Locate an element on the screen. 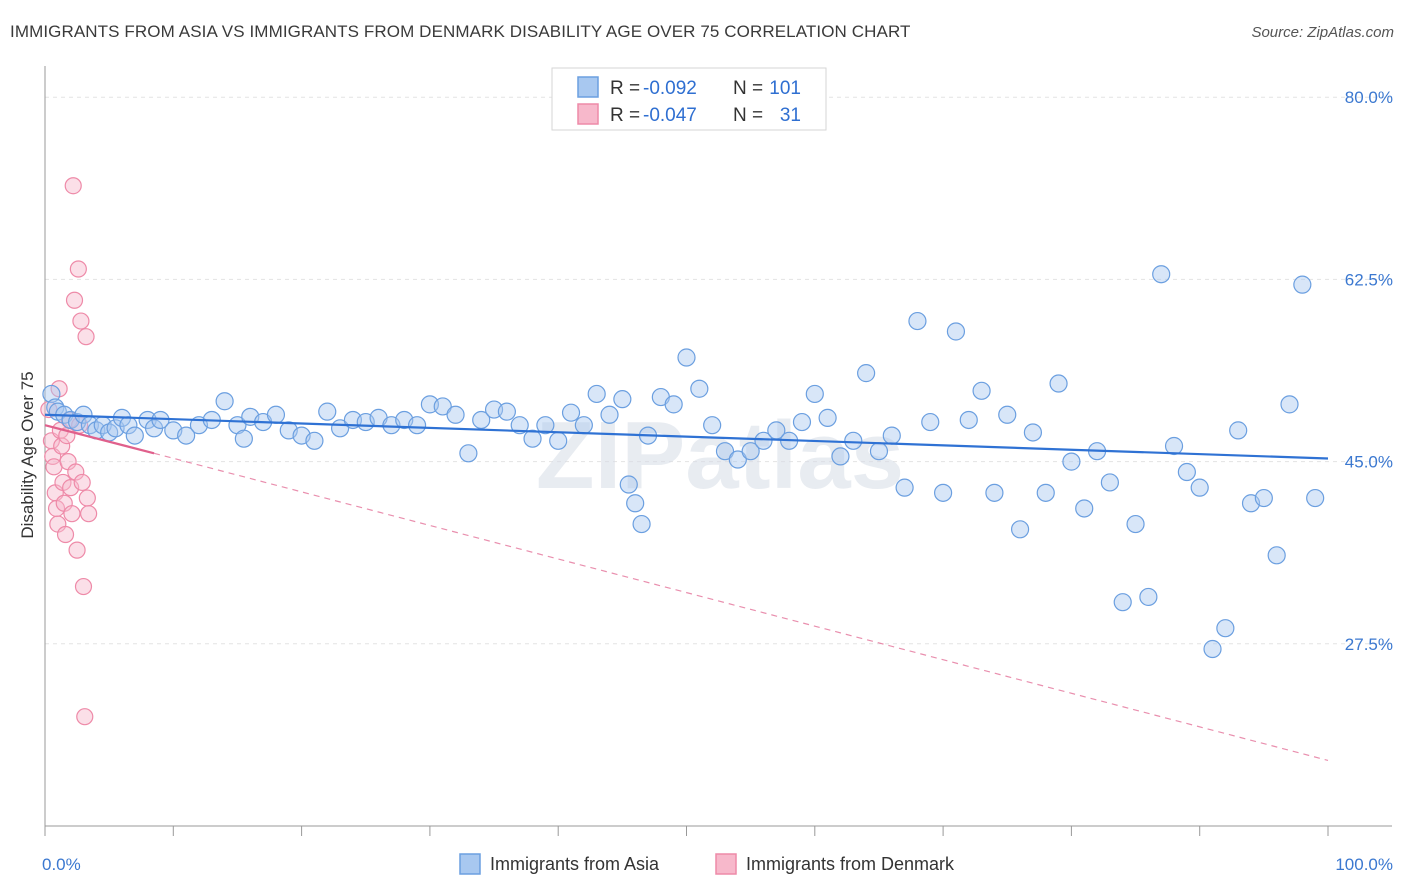  asia-trend-line is located at coordinates (686, 436).